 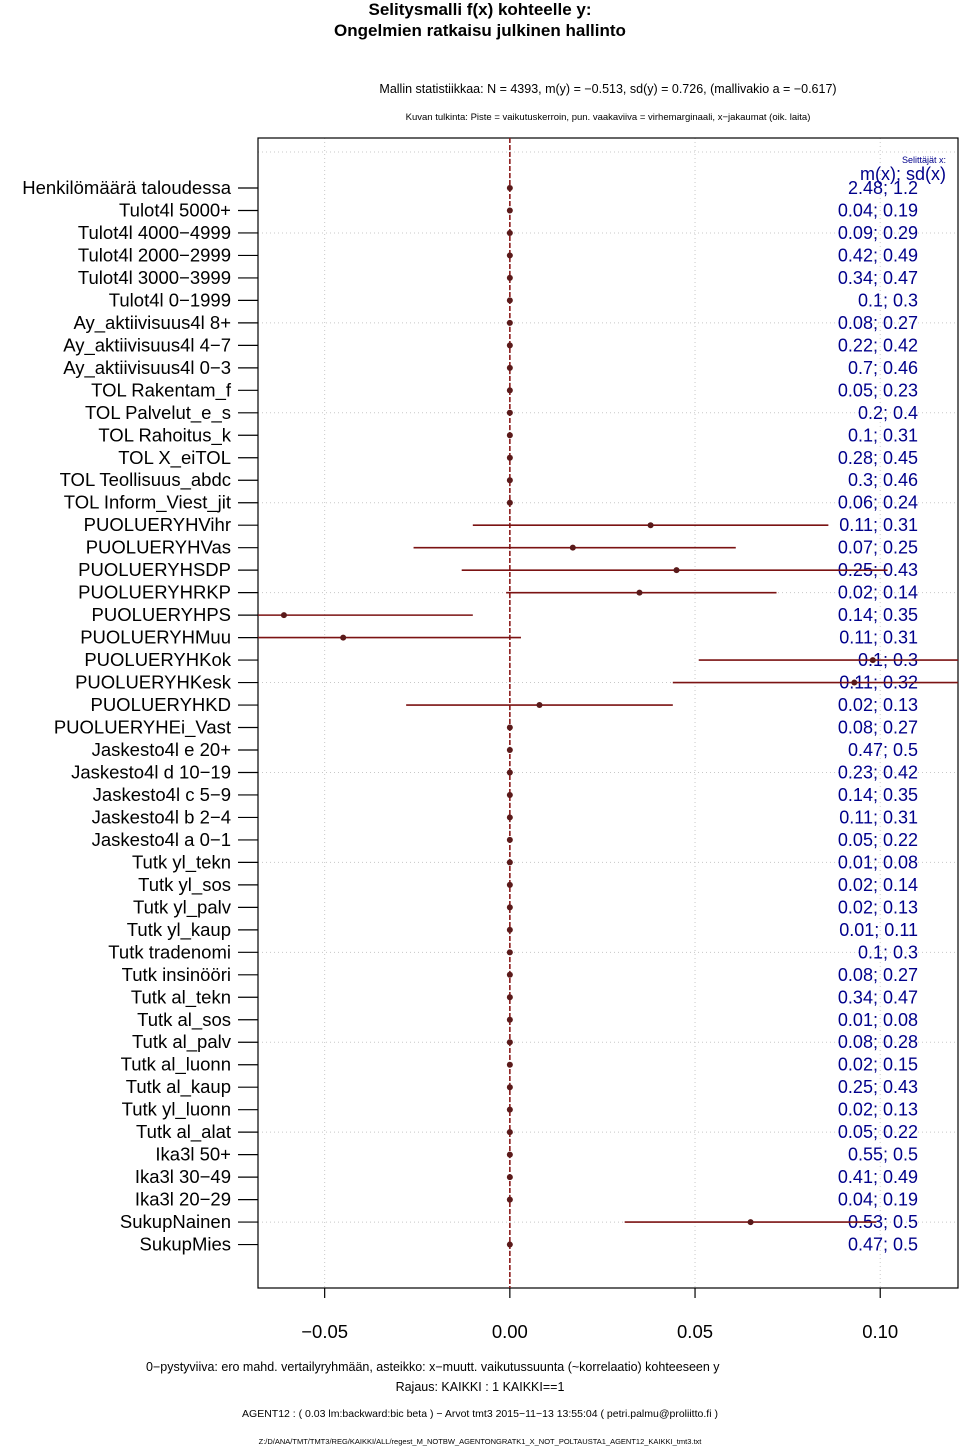 I want to click on x-stats-label: 0.23; 0.42, so click(x=878, y=772).